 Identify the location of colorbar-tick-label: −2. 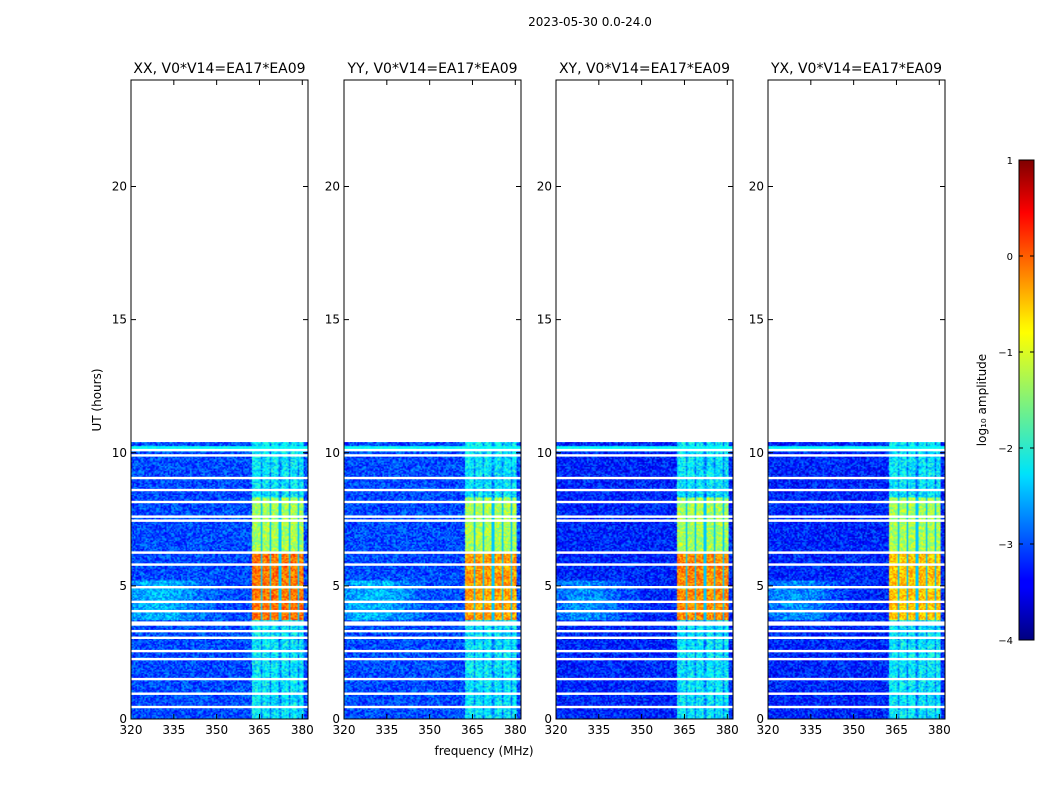
(1005, 449).